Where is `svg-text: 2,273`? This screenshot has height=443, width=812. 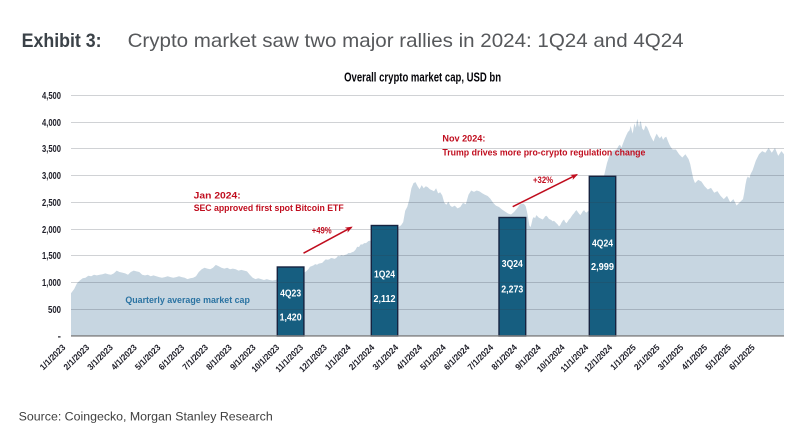 svg-text: 2,273 is located at coordinates (512, 289).